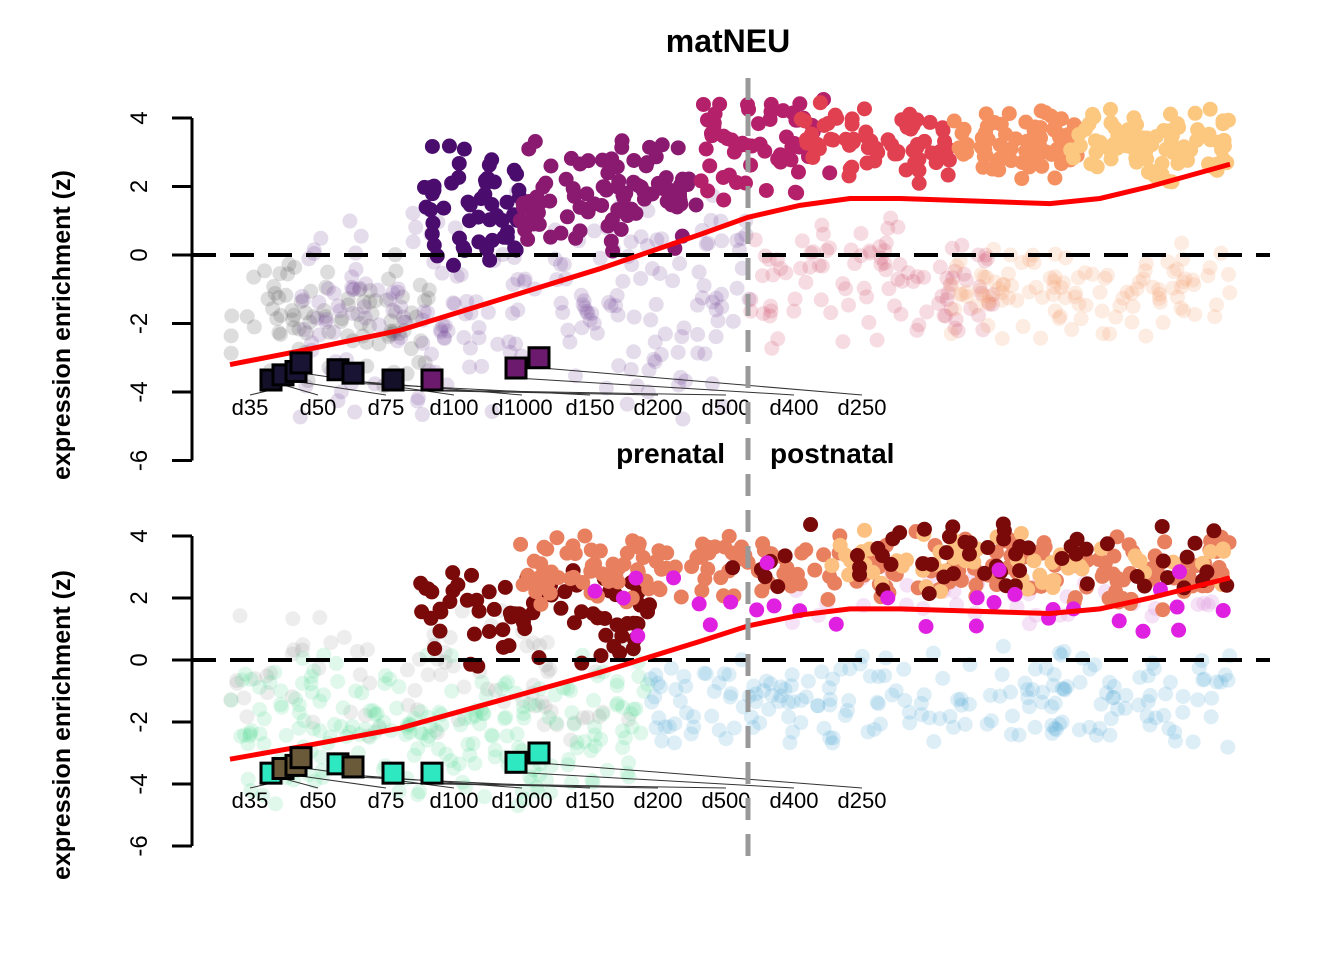  Describe the element at coordinates (521, 407) in the screenshot. I see `marker-label: d1000` at that location.